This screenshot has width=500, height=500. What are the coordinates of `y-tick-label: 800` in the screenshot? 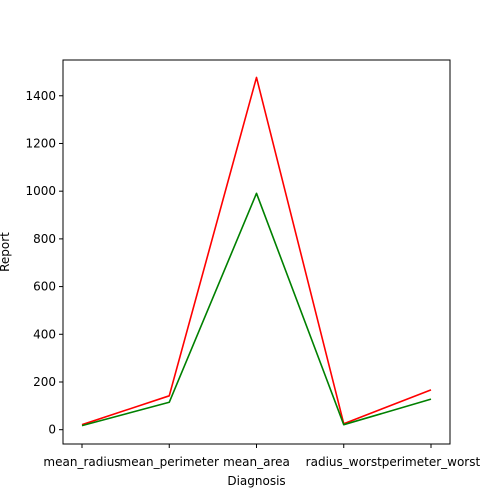 It's located at (44, 239).